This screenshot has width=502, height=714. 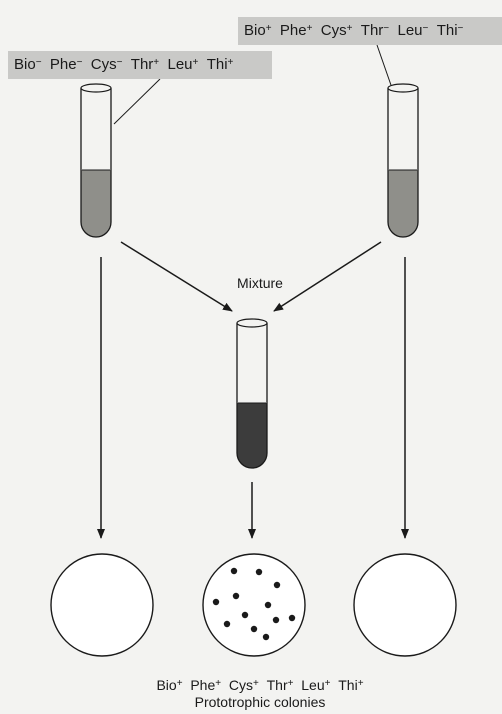 I want to click on middle-plate, so click(x=254, y=605).